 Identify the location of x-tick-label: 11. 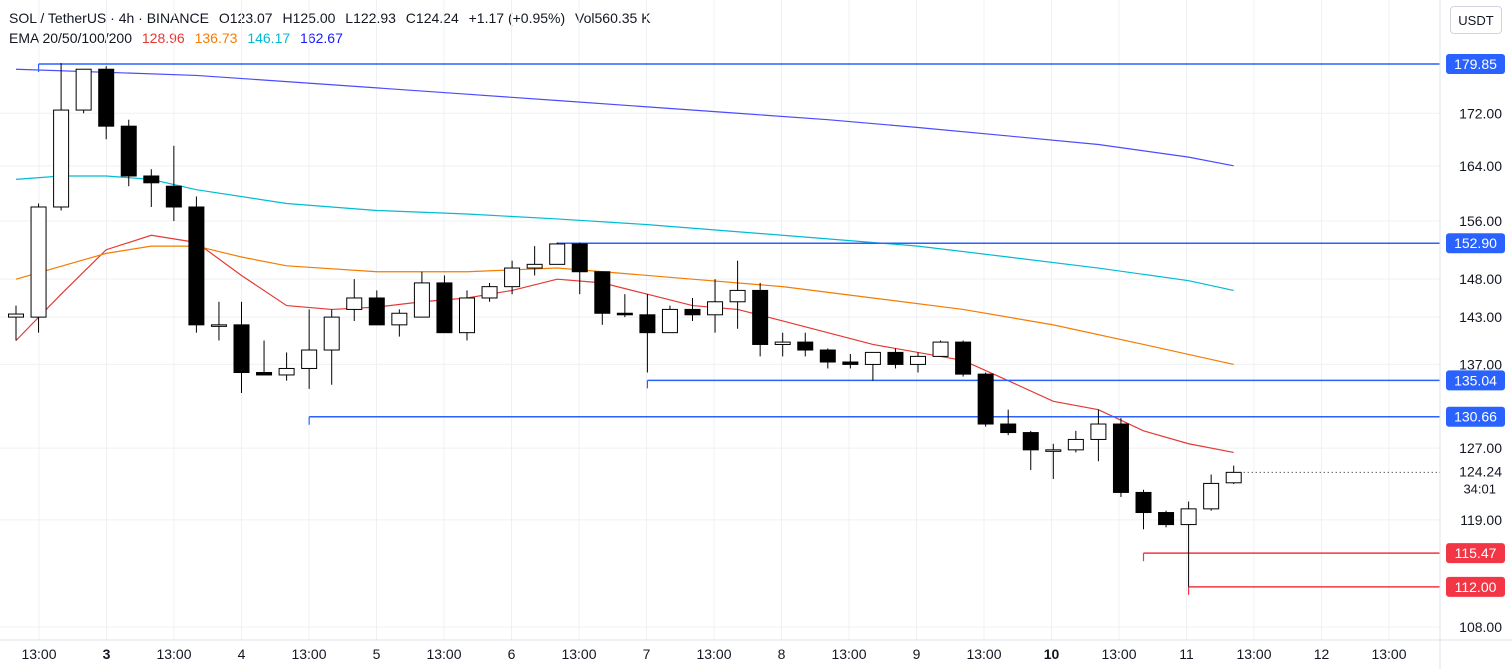
(1186, 654).